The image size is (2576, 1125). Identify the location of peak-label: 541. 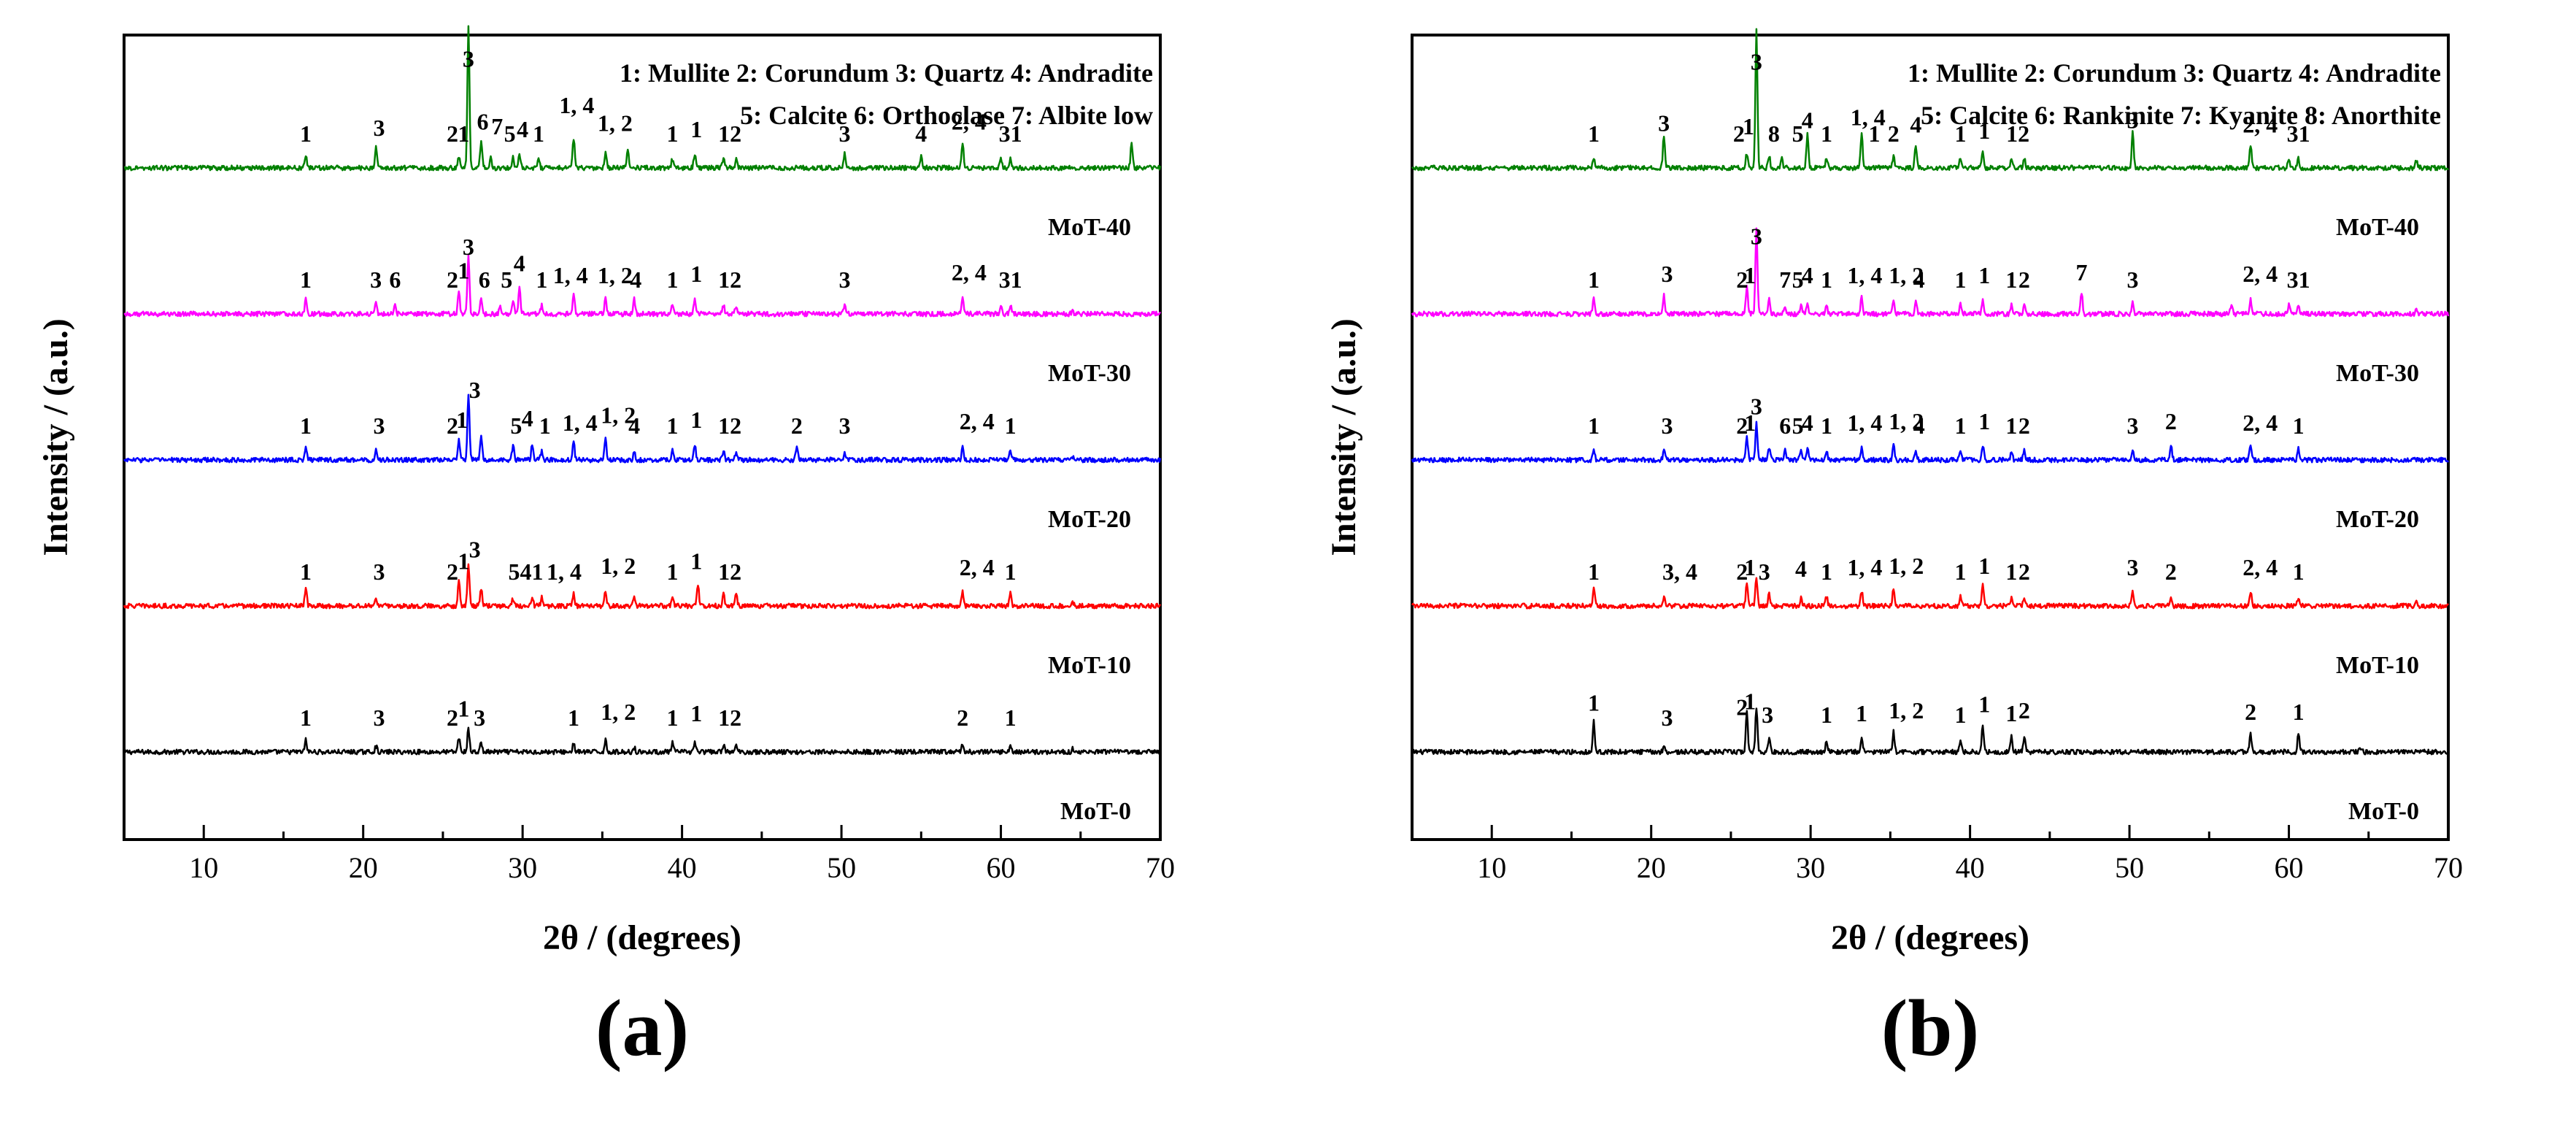
(526, 571).